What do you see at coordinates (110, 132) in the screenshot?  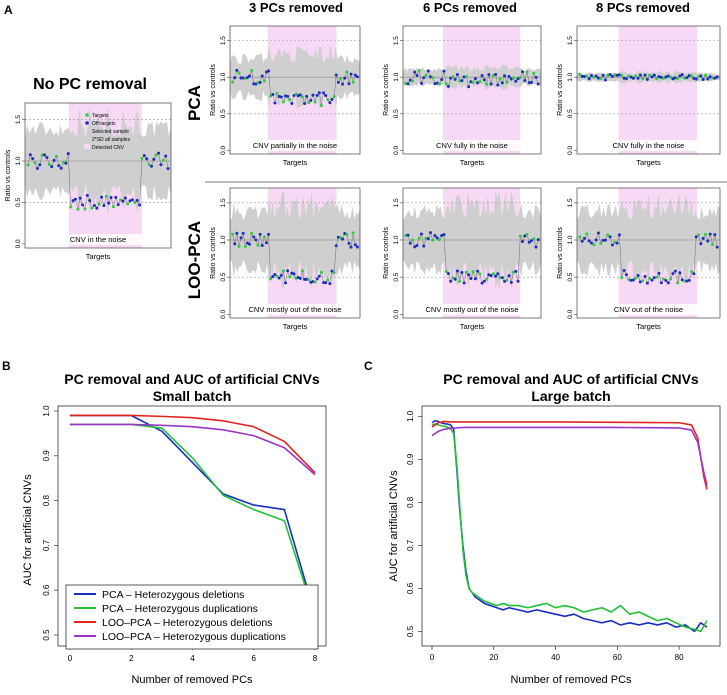 I see `legend-entry: Selected sample` at bounding box center [110, 132].